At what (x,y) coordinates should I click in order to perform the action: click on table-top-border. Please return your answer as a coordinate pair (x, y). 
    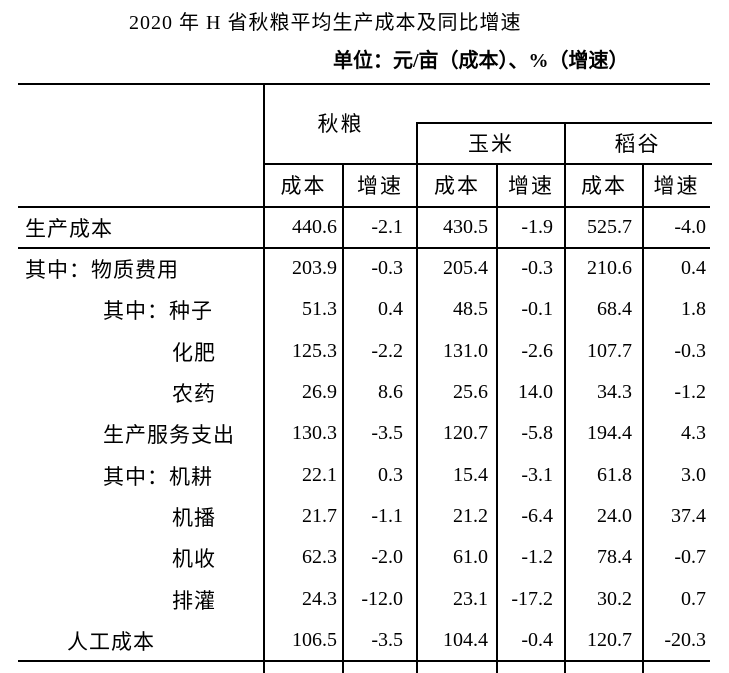
    Looking at the image, I should click on (364, 84).